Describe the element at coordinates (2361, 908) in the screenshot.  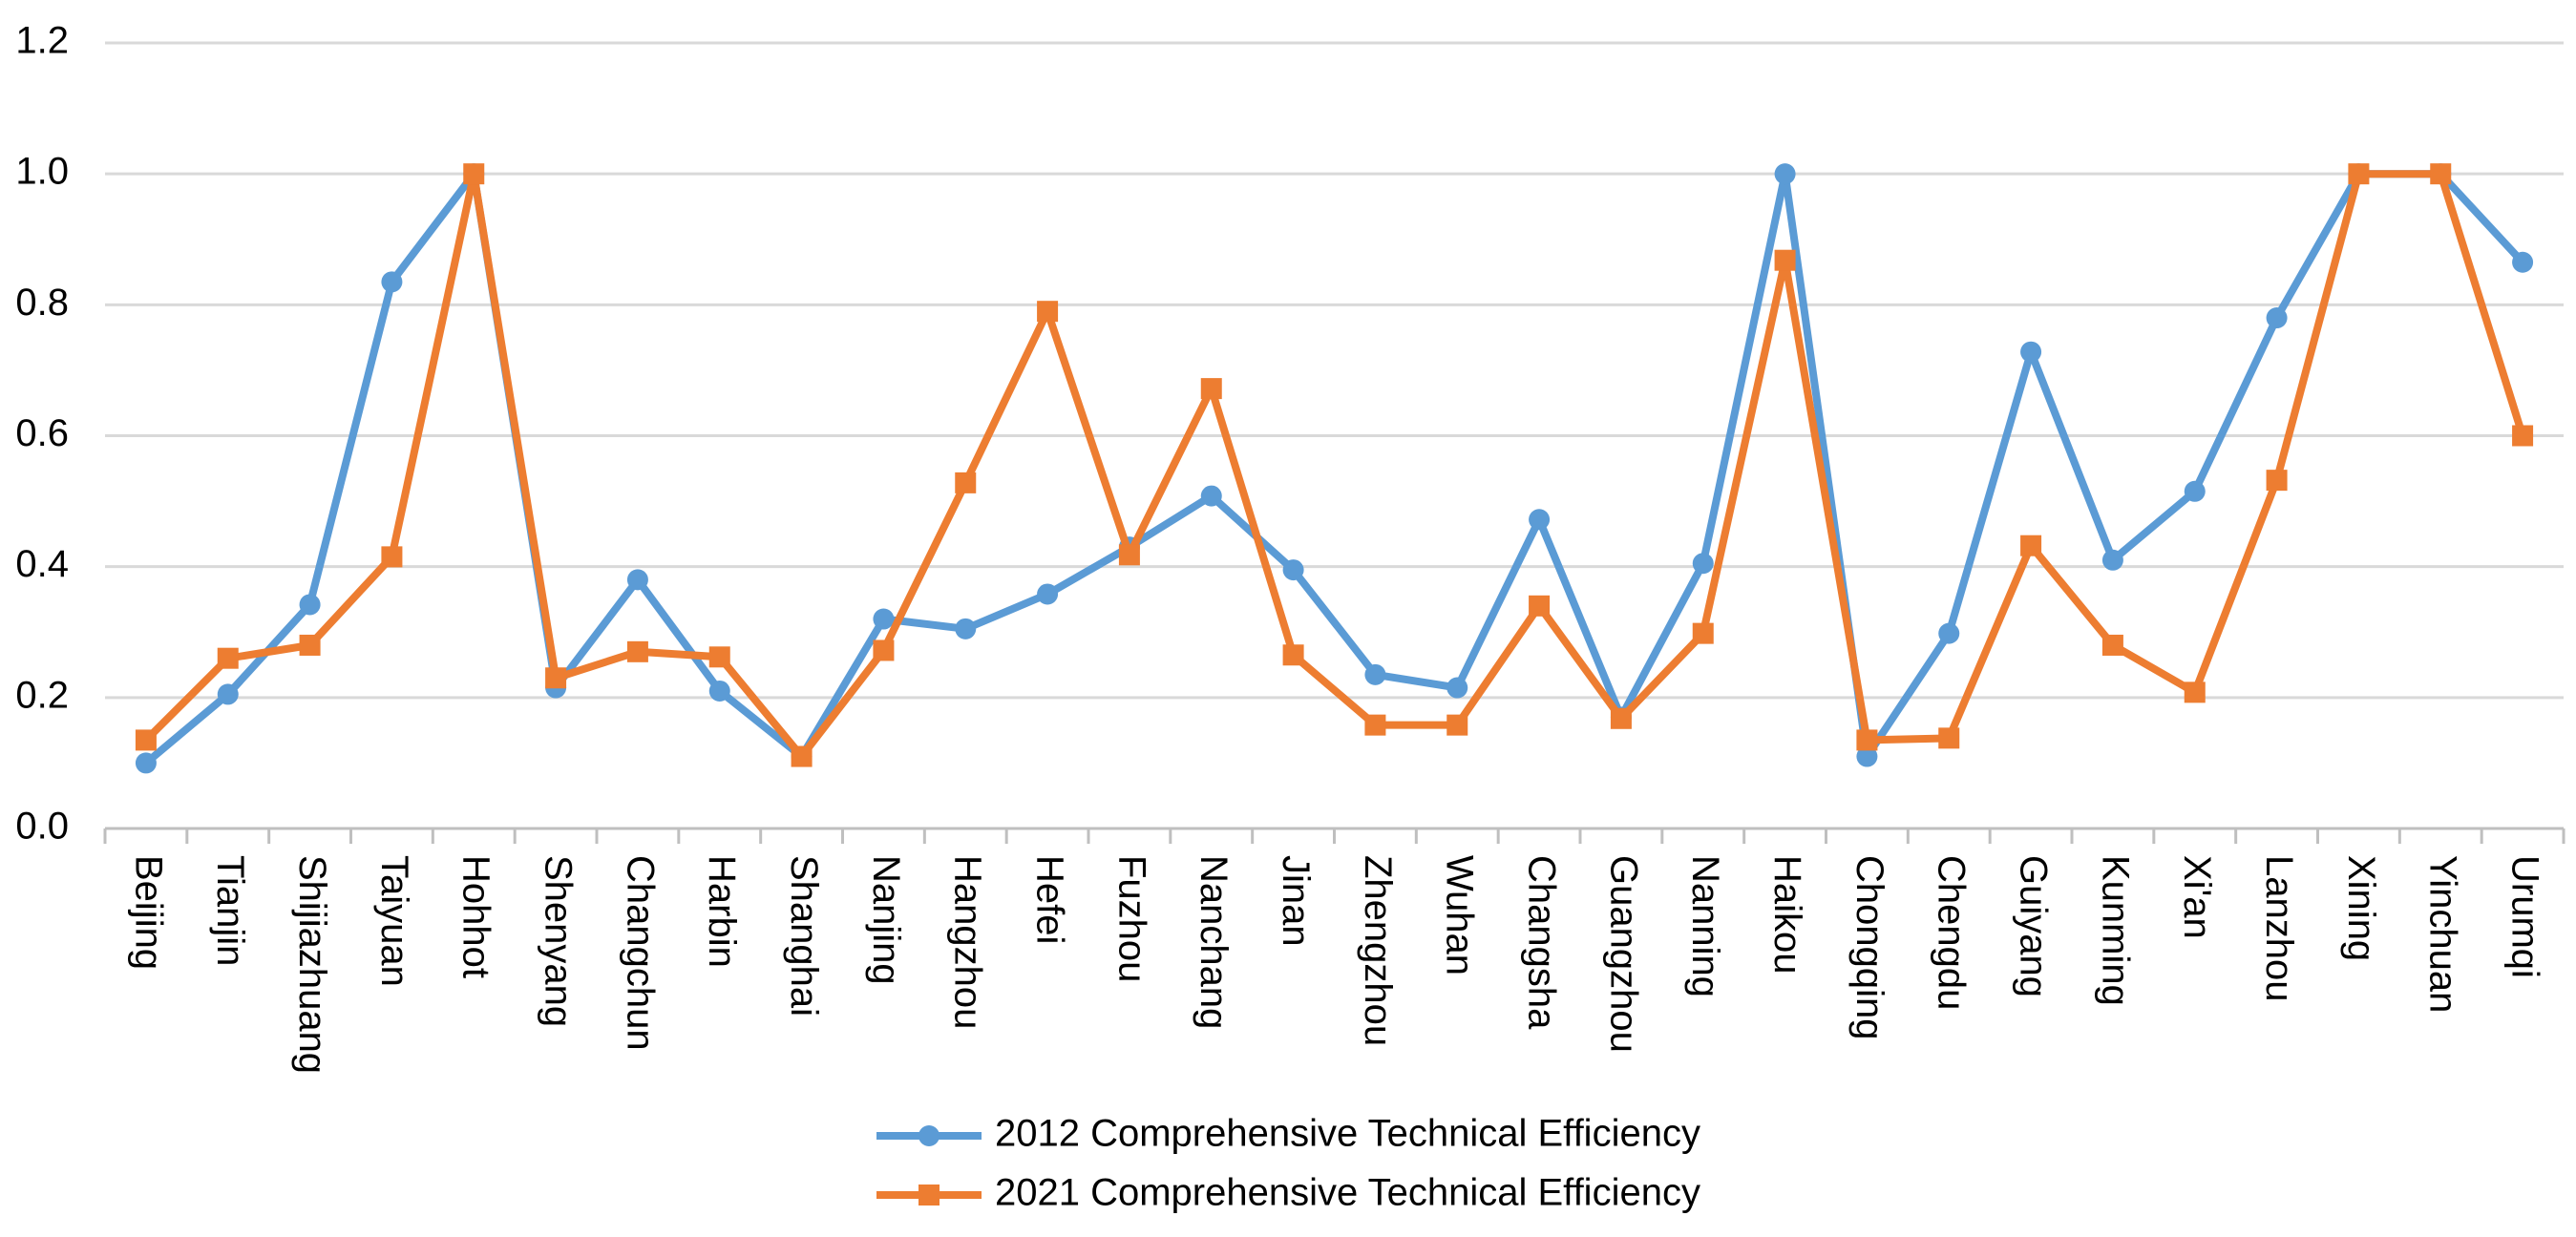
I see `x-tick-label: Xining` at that location.